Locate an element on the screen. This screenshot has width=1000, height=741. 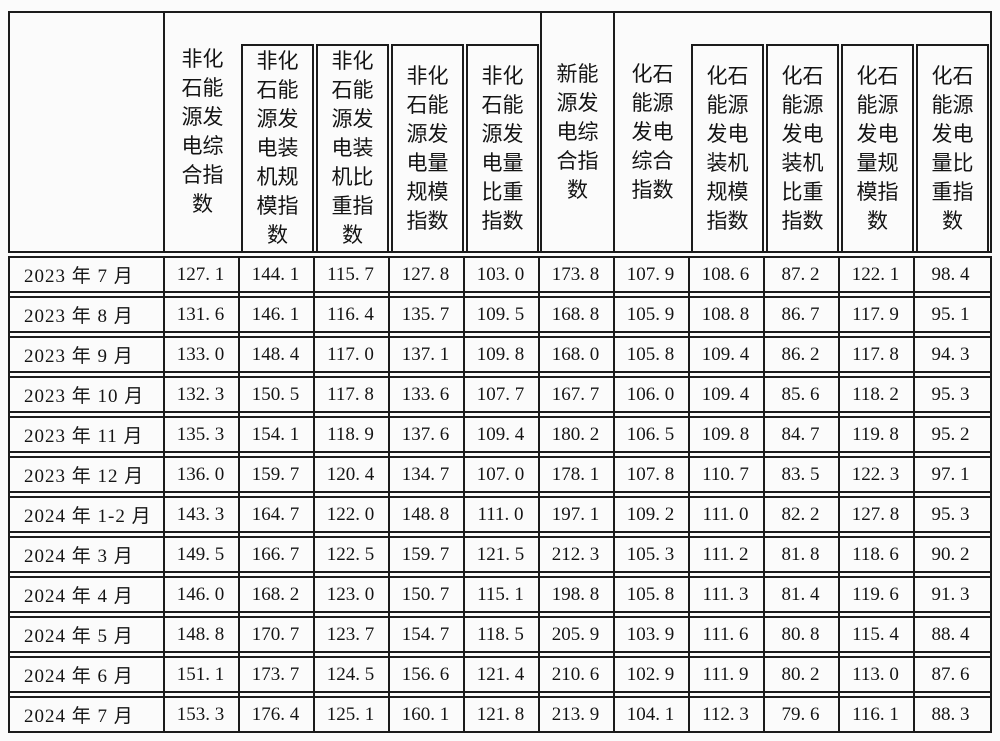
value-cell: 123. 7 is located at coordinates (350, 634).